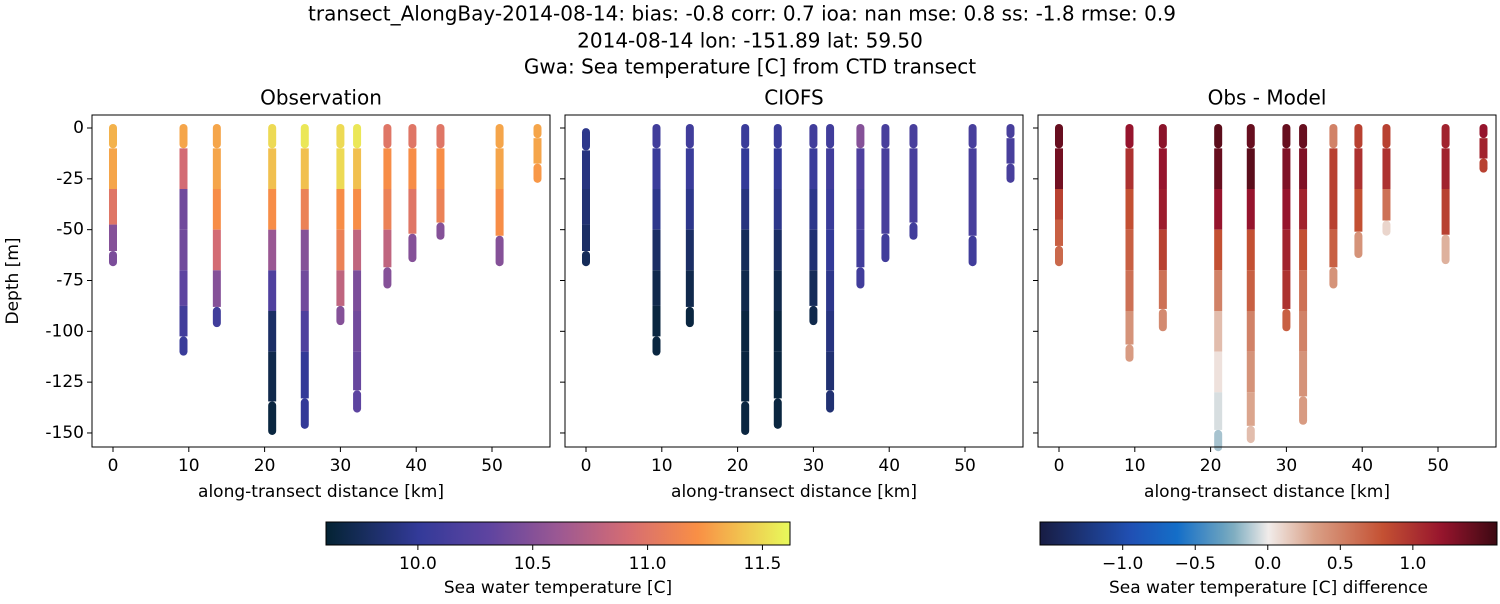  Describe the element at coordinates (492, 466) in the screenshot. I see `x-tick-label: 50` at that location.